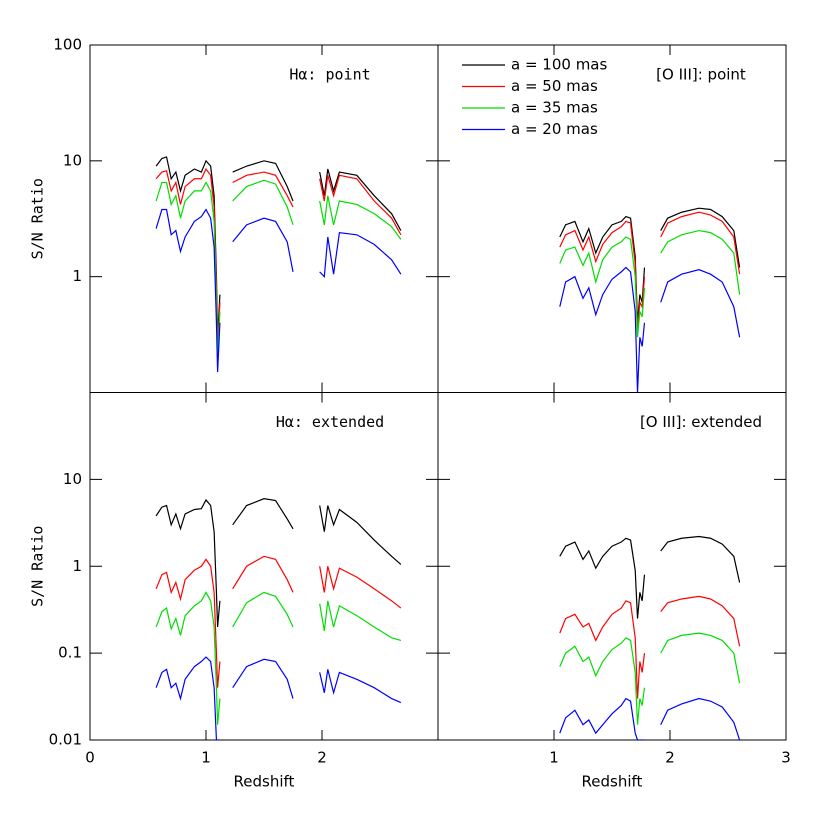 The image size is (830, 830). What do you see at coordinates (554, 86) in the screenshot?
I see `legend-label: a = 50 mas` at bounding box center [554, 86].